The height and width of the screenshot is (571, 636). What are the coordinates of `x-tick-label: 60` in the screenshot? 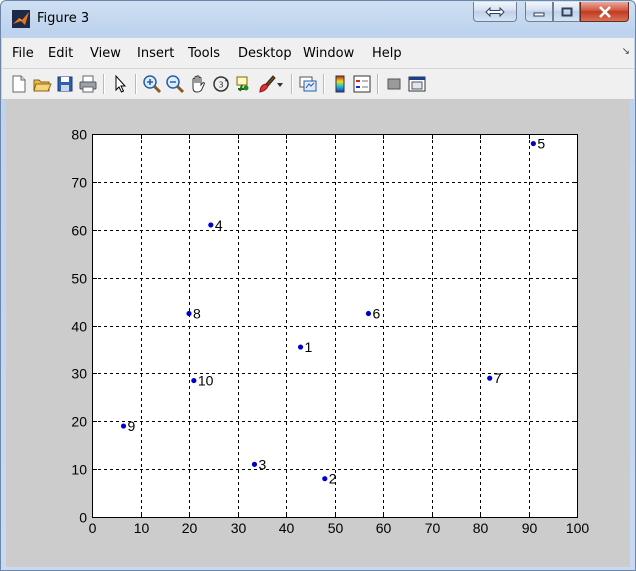 It's located at (384, 528).